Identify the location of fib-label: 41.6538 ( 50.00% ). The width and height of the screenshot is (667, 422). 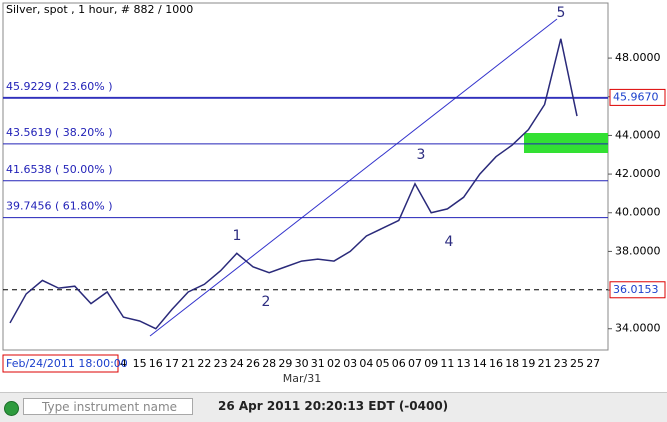
(59, 169).